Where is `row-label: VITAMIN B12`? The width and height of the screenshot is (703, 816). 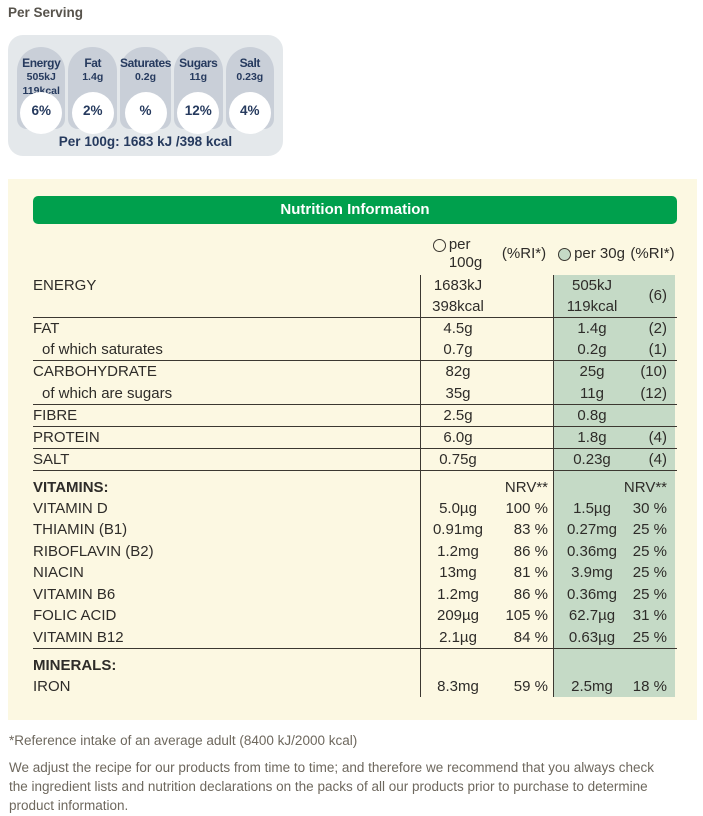
row-label: VITAMIN B12 is located at coordinates (226, 637).